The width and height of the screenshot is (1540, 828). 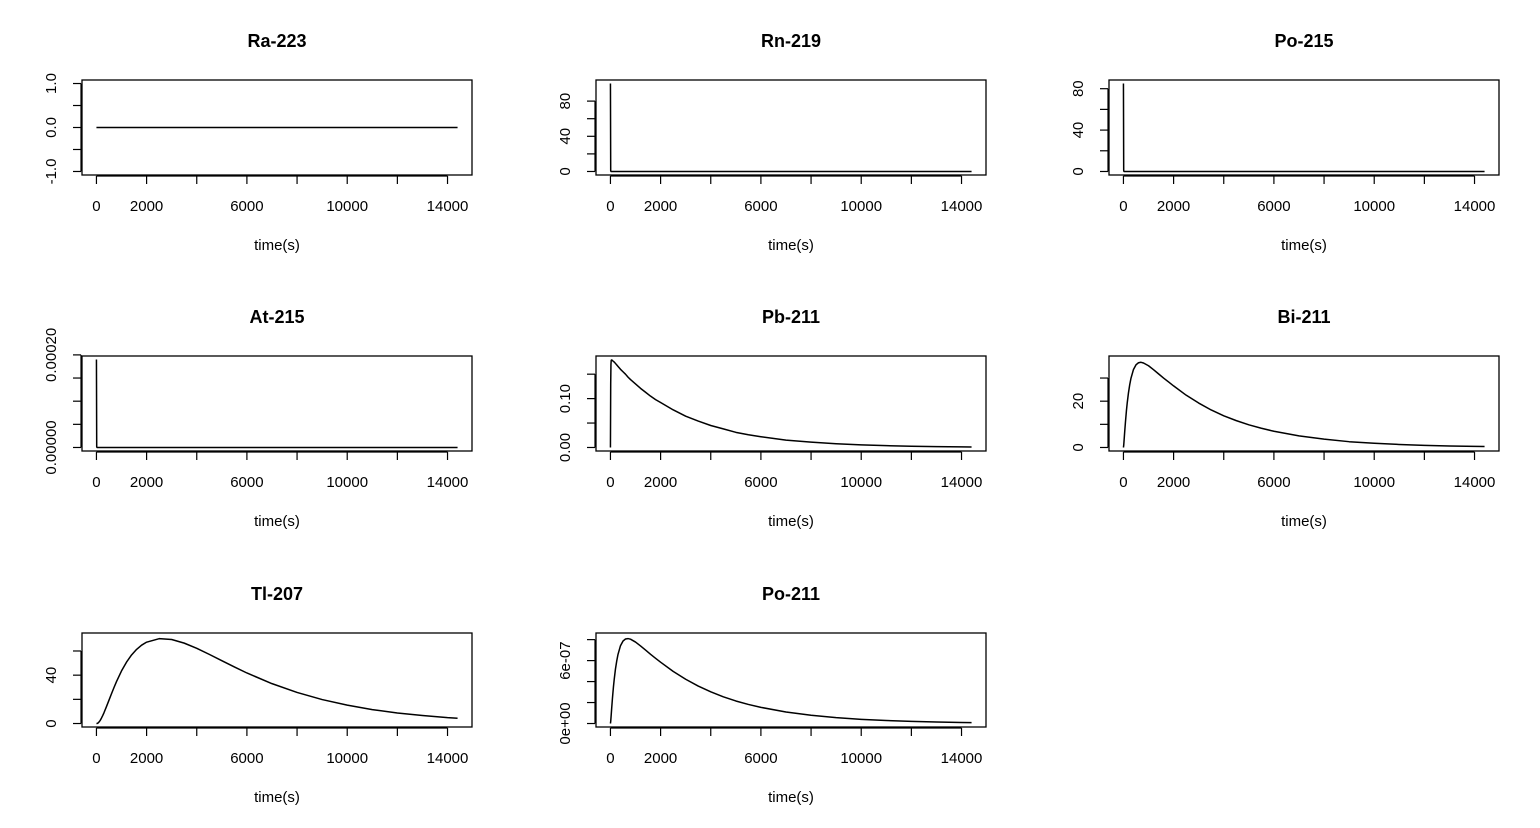 What do you see at coordinates (51, 127) in the screenshot?
I see `y-tick-label: 0.0` at bounding box center [51, 127].